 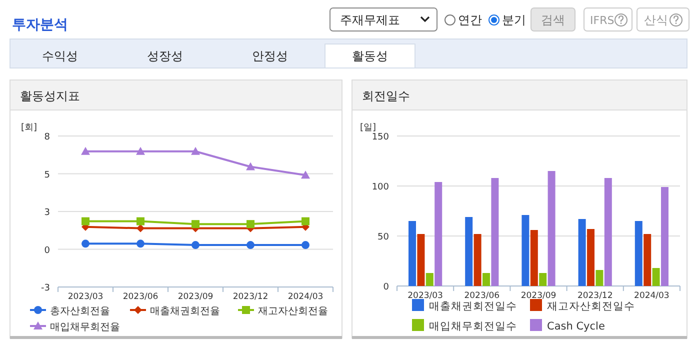 I want to click on chart-title: 활동성지표, so click(x=50, y=96).